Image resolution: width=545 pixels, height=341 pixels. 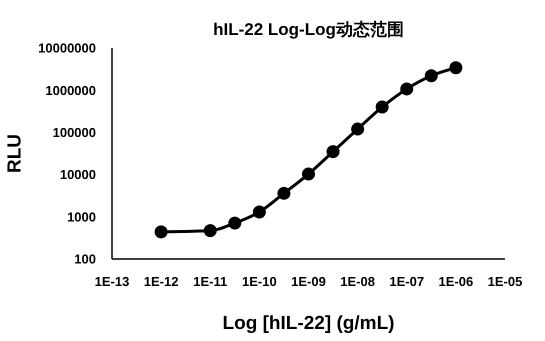 I want to click on x-tick-label: 1E-13, so click(x=112, y=282).